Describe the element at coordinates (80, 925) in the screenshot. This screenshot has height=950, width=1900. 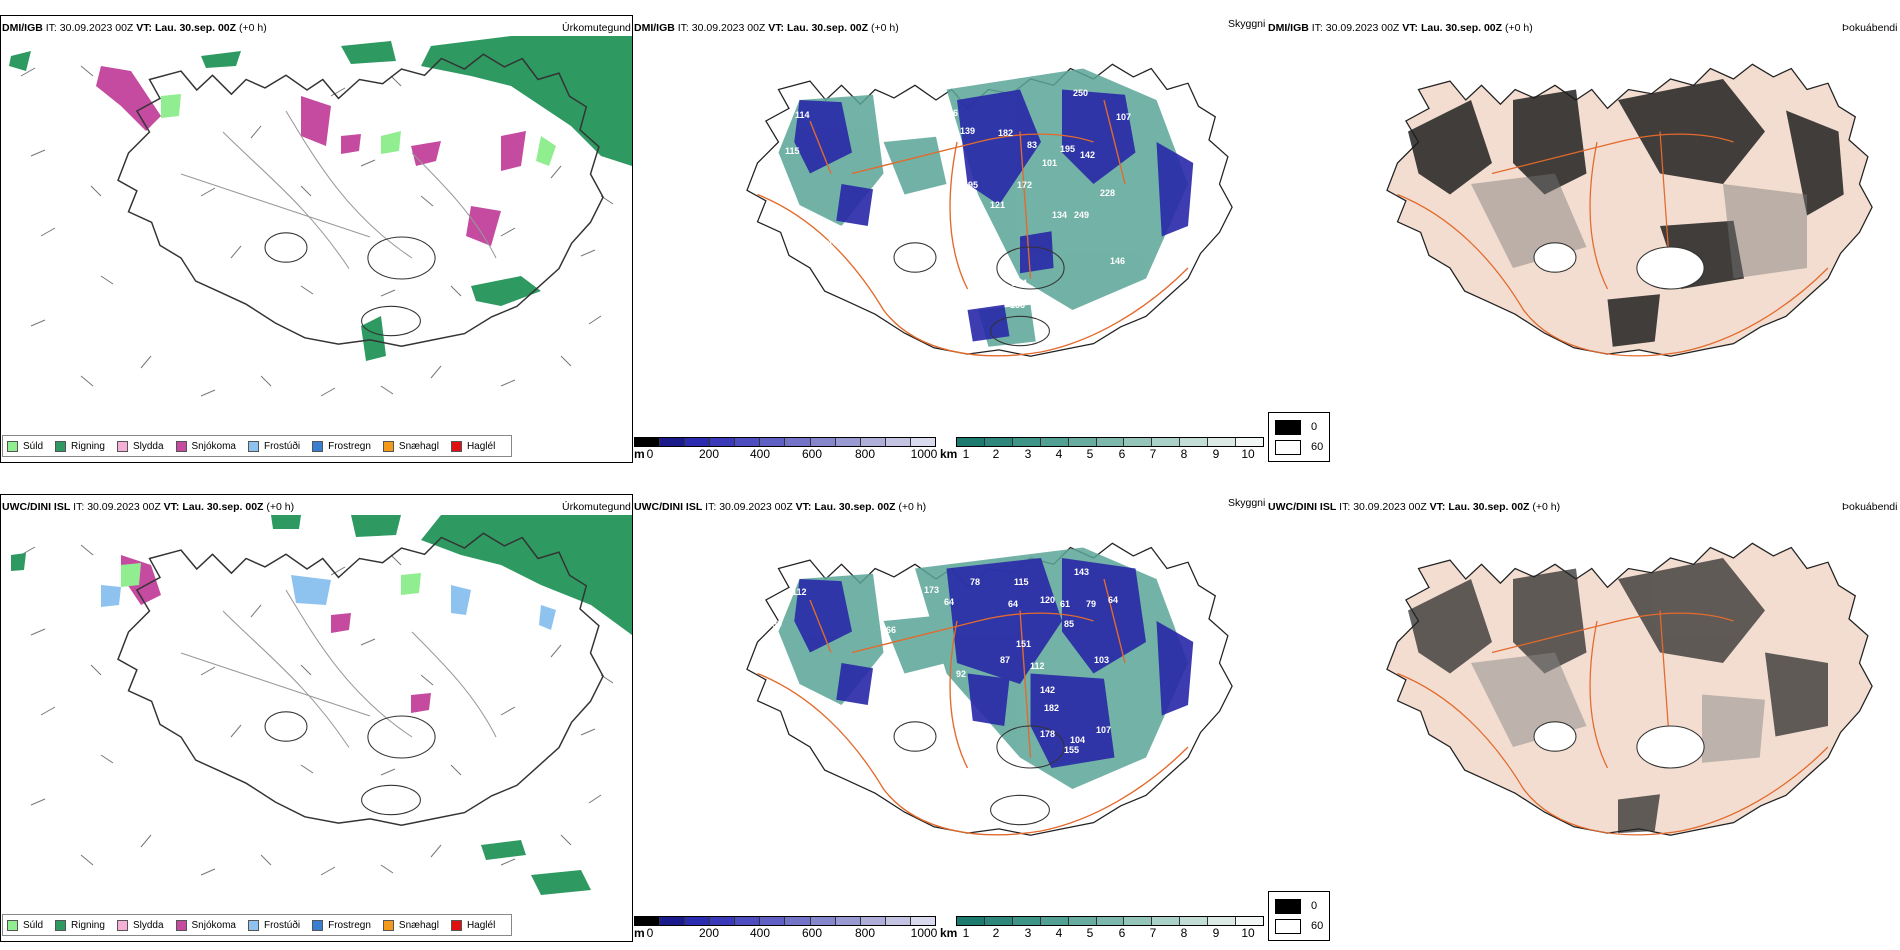
I see `legend-item-rigning: Rigning` at that location.